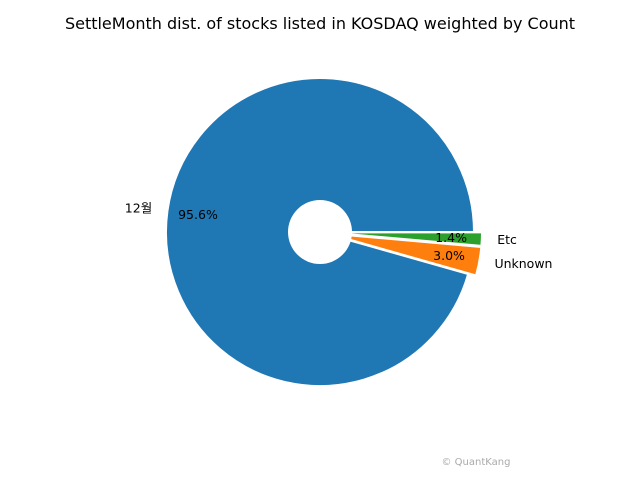 This screenshot has height=480, width=640. Describe the element at coordinates (476, 462) in the screenshot. I see `watermark: © QuantKang` at that location.